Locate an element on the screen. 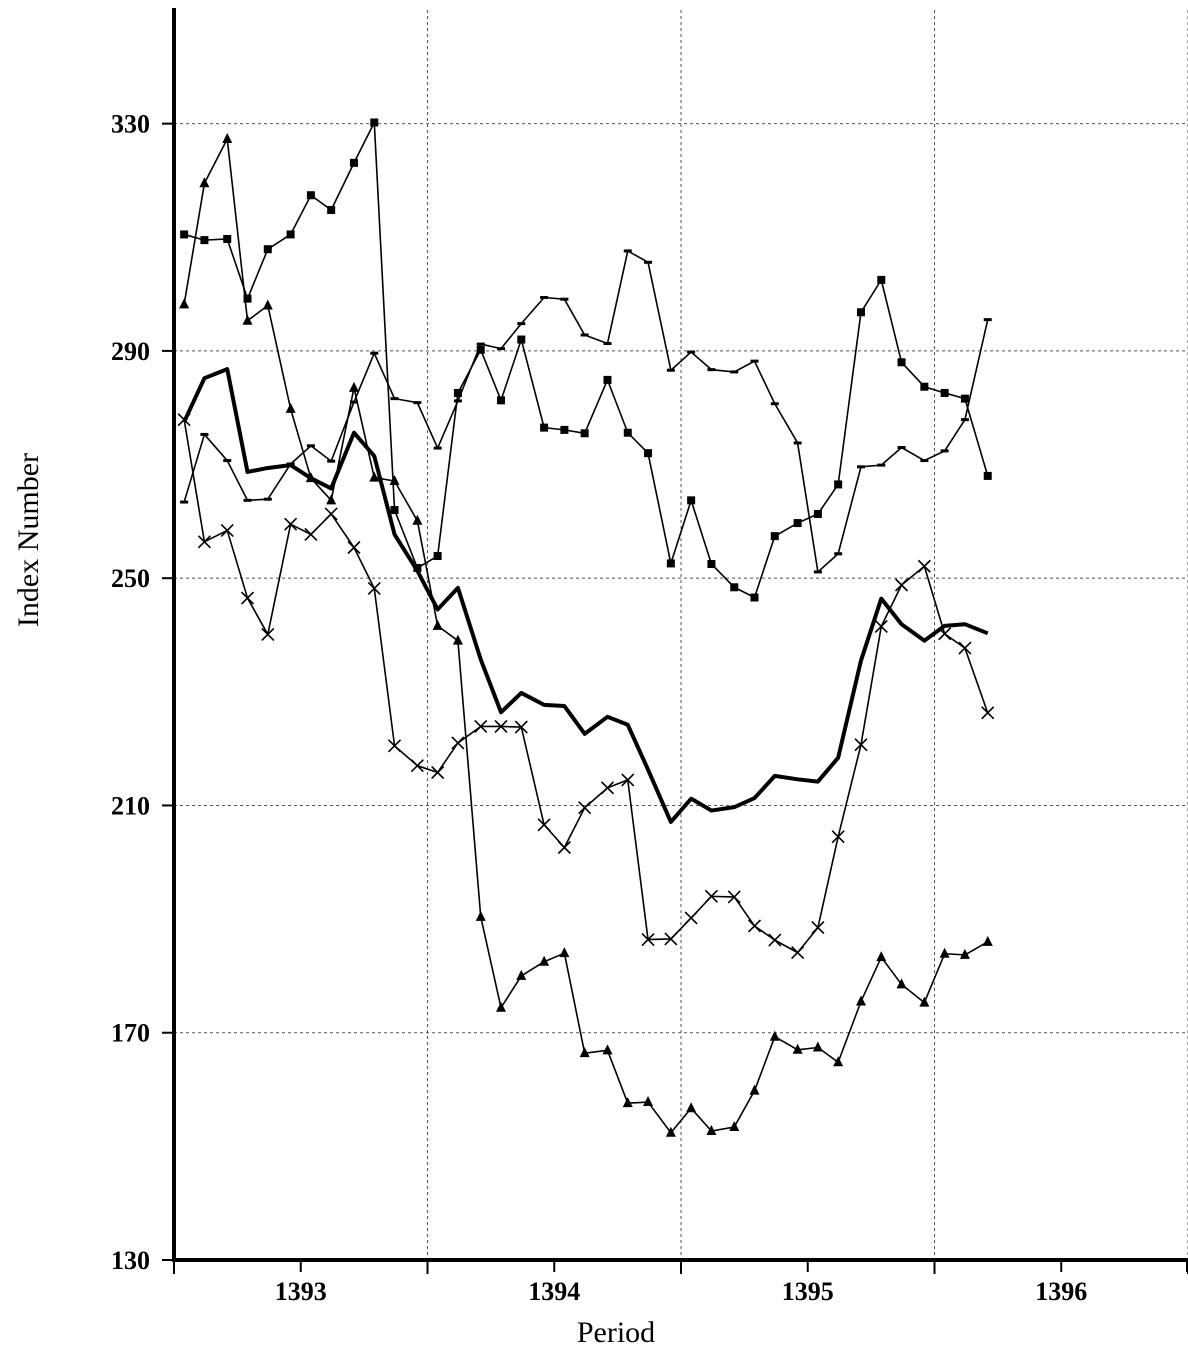 This screenshot has height=1356, width=1188. x-tick-label: 1395 is located at coordinates (808, 1291).